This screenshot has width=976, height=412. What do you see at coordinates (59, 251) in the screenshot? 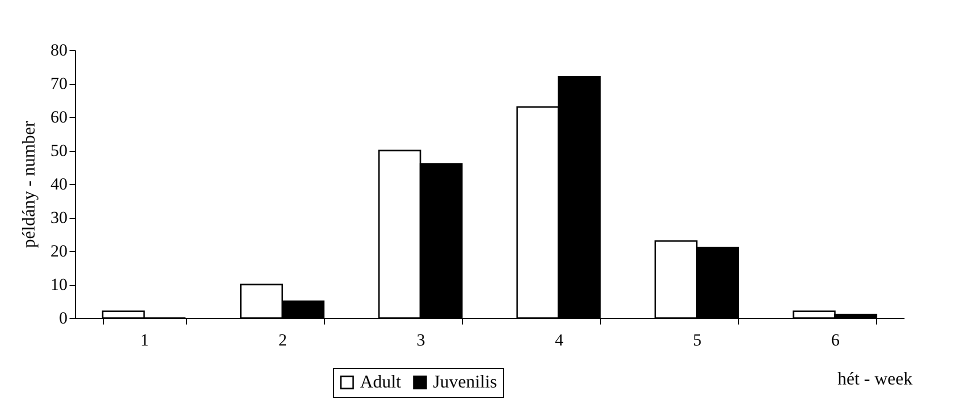
I see `y-tick-label: 20` at bounding box center [59, 251].